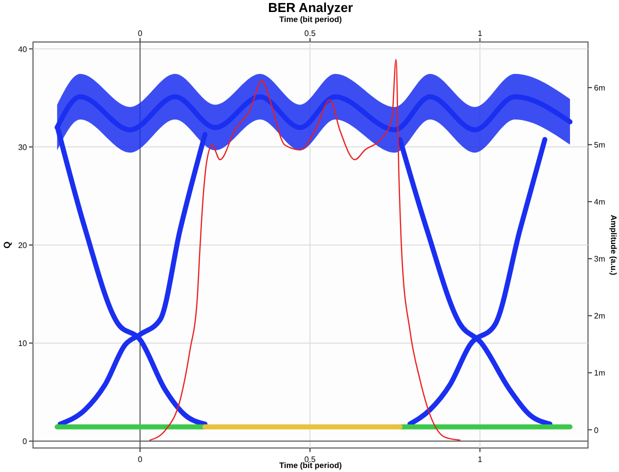  What do you see at coordinates (140, 33) in the screenshot?
I see `x-tick-label: 0` at bounding box center [140, 33].